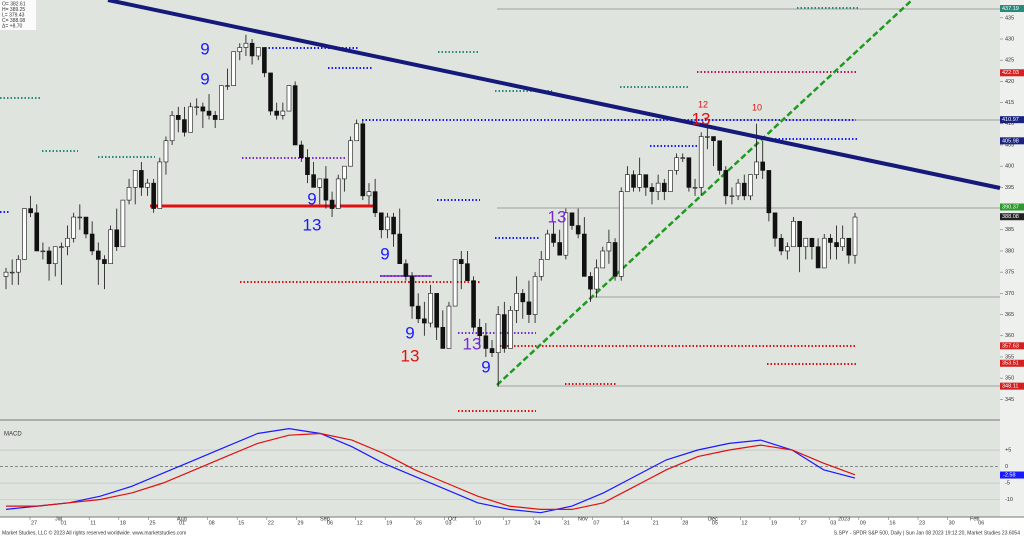 Image resolution: width=1024 pixels, height=542 pixels. What do you see at coordinates (1010, 346) in the screenshot?
I see `price-badge-label: 357.63` at bounding box center [1010, 346].